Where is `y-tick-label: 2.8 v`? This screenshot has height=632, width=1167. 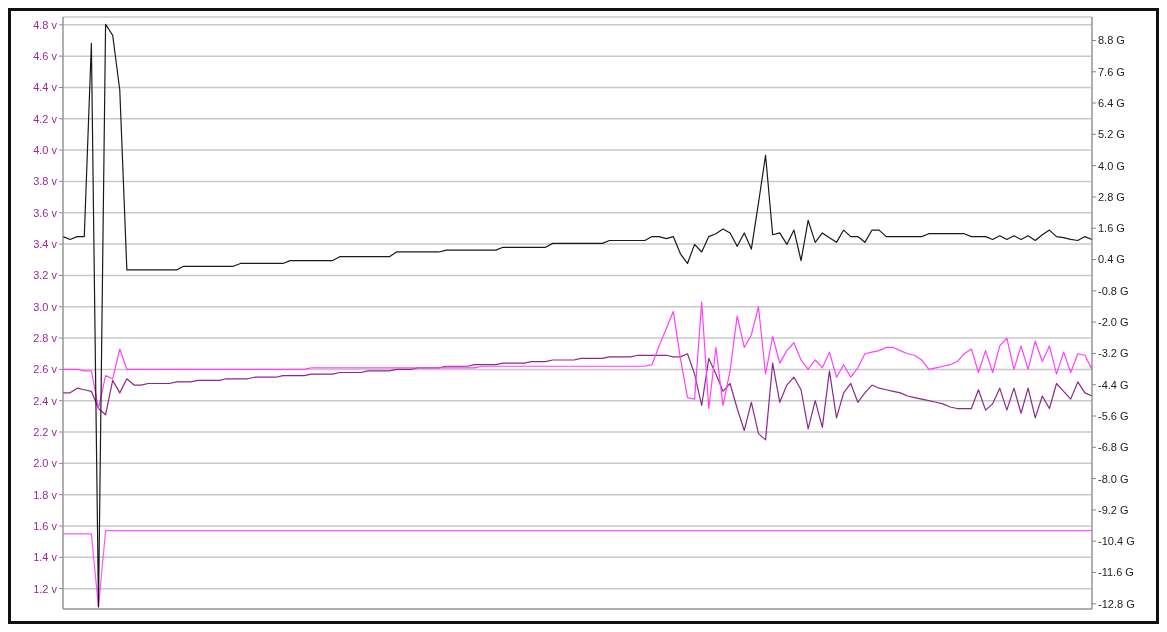
y-tick-label: 2.8 v is located at coordinates (45, 337).